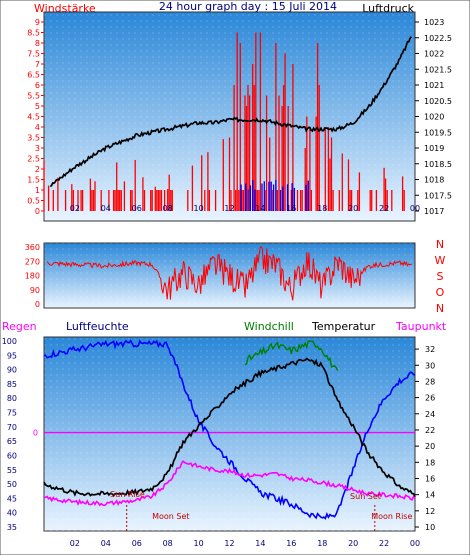  What do you see at coordinates (430, 398) in the screenshot?
I see `temperature-tick-label: 26` at bounding box center [430, 398].